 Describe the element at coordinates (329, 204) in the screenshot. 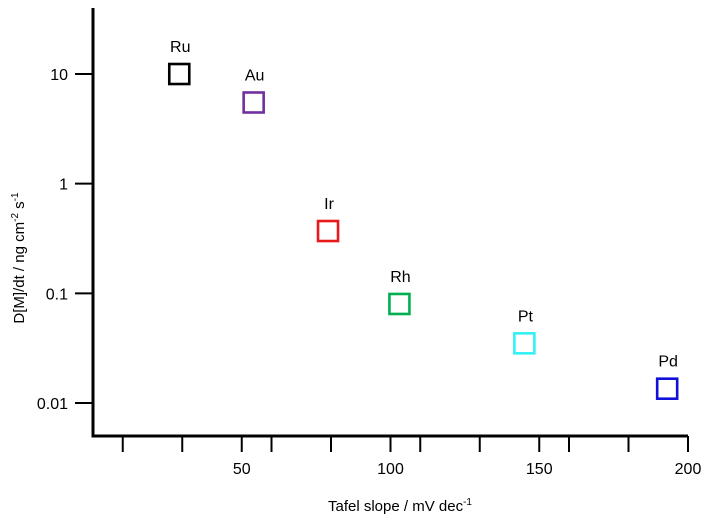

I see `point-ir-label: Ir` at that location.